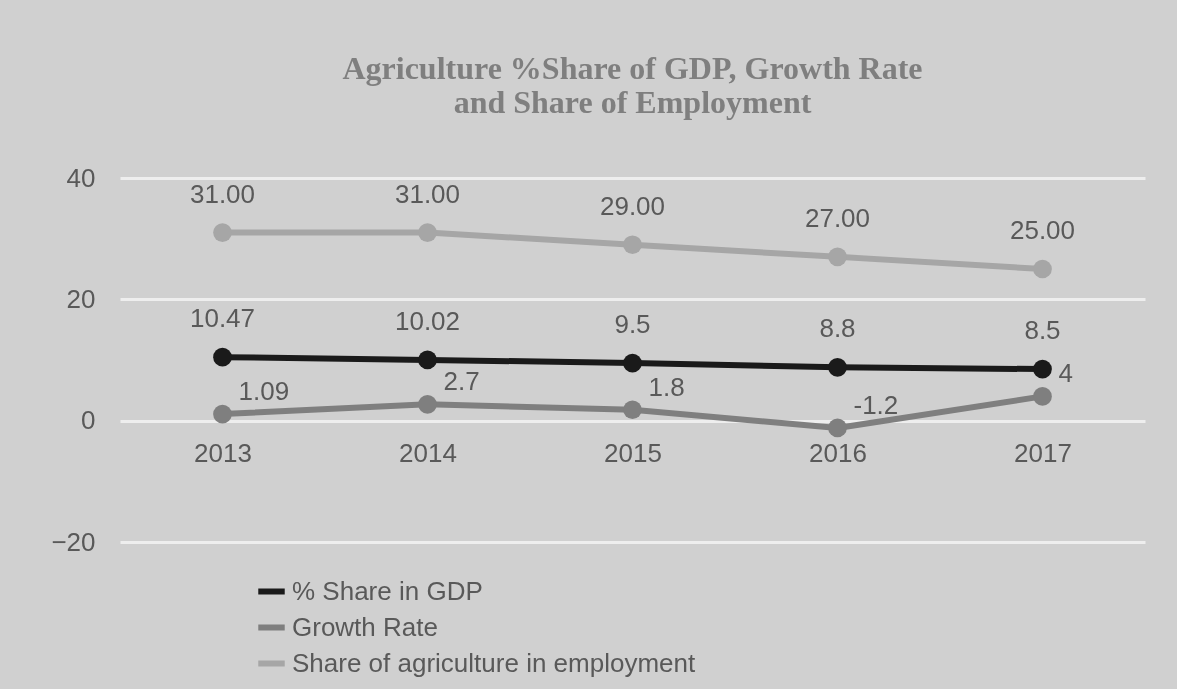 Image resolution: width=1177 pixels, height=689 pixels. What do you see at coordinates (222, 318) in the screenshot?
I see `data-label: 10.47` at bounding box center [222, 318].